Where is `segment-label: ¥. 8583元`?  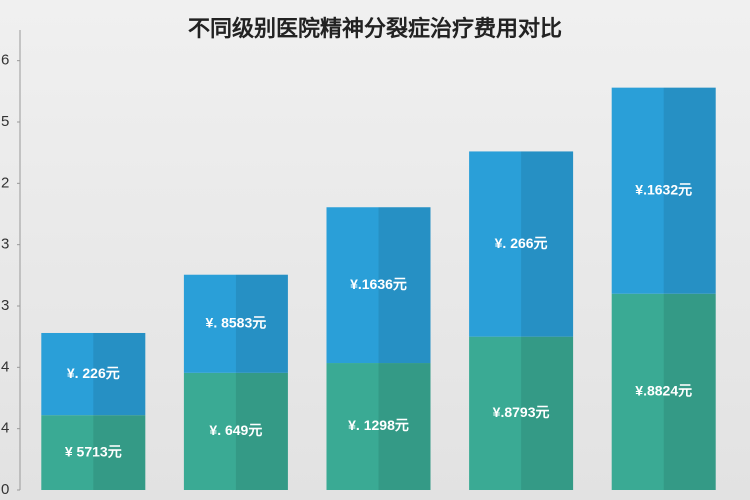 segment-label: ¥. 8583元 is located at coordinates (236, 322).